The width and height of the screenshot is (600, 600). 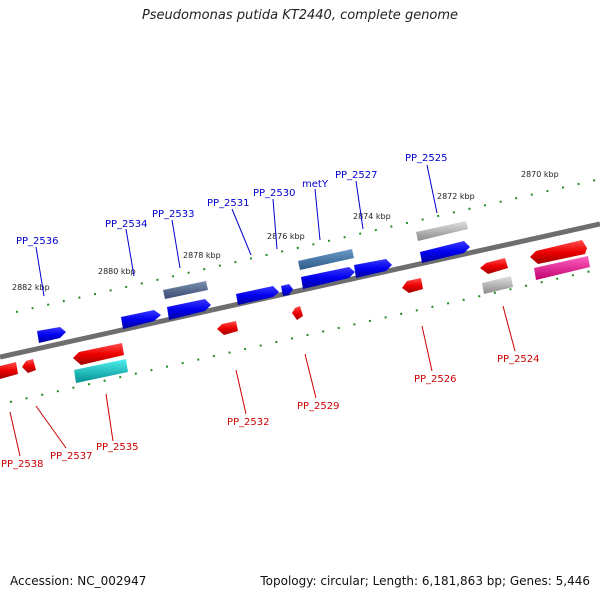 I want to click on label-pp2530: PP_2530, so click(x=274, y=193).